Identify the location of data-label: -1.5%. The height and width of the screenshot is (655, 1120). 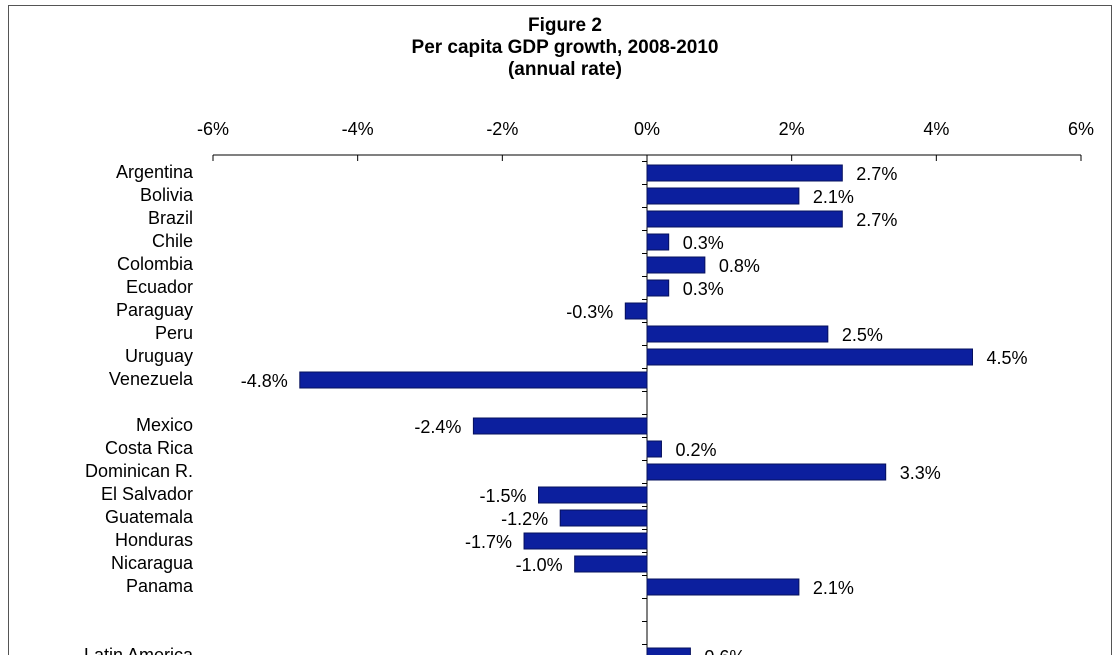
(502, 496).